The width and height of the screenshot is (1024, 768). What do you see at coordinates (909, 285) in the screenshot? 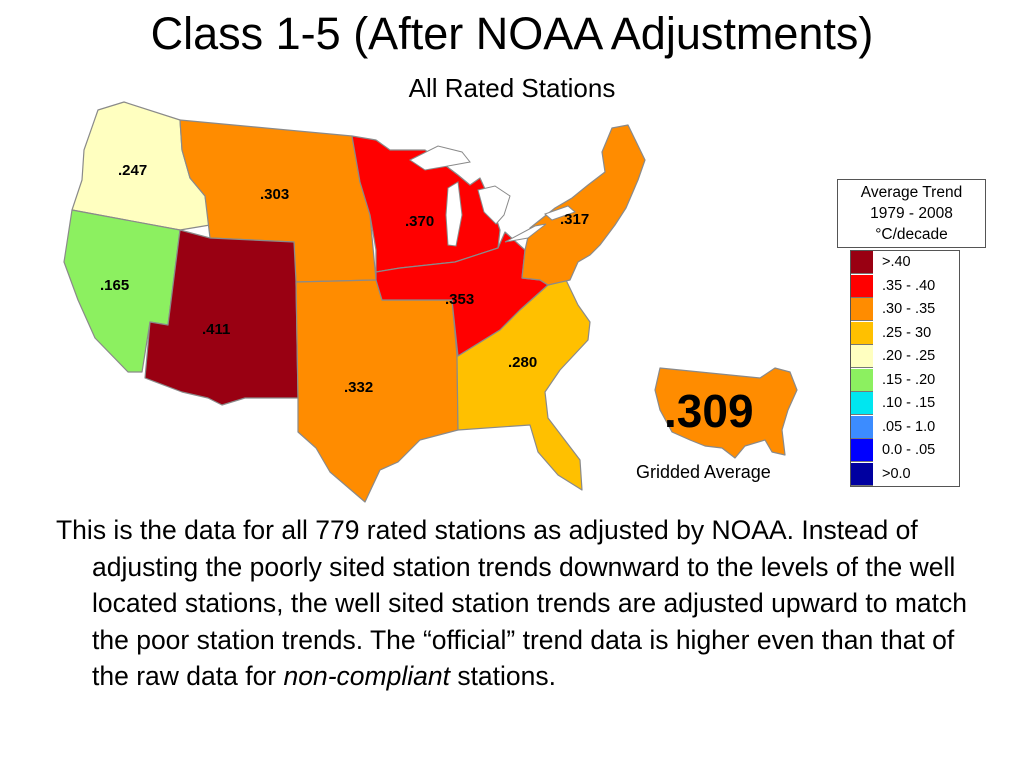
I see `legend-label: .35 - .40` at bounding box center [909, 285].